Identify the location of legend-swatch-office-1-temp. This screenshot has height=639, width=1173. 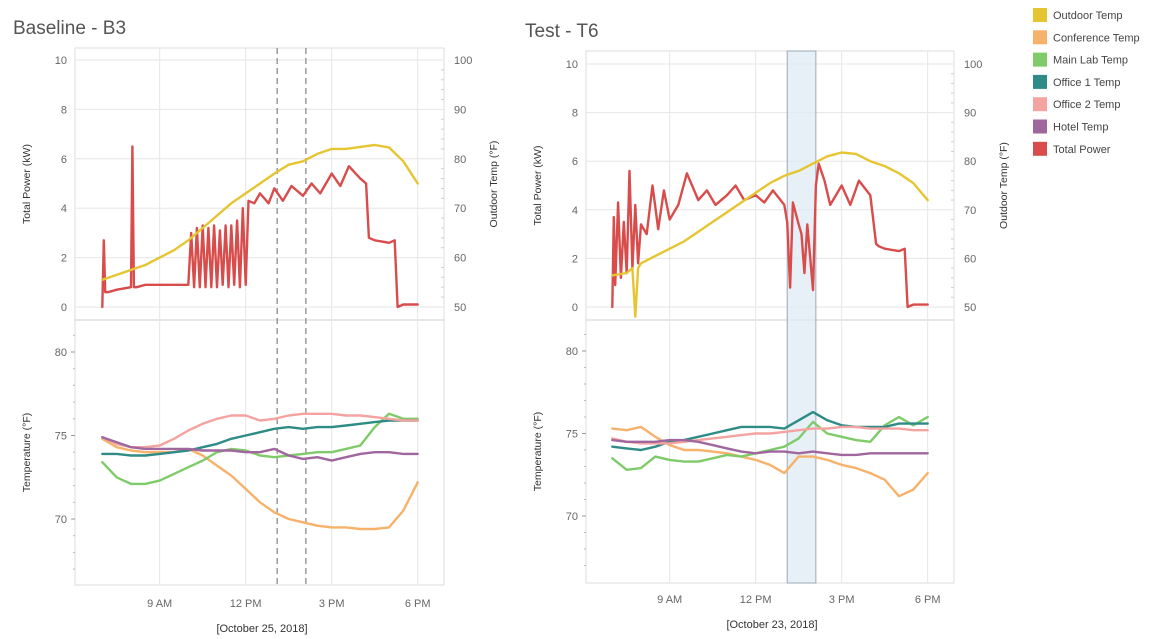
(1040, 81).